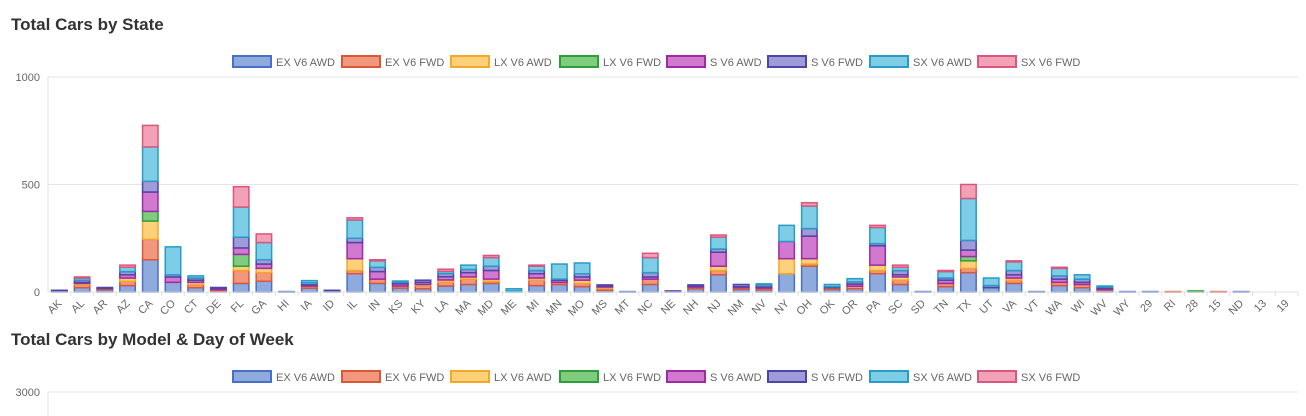 The image size is (1306, 416). Describe the element at coordinates (414, 63) in the screenshot. I see `state-legend-label-1: EX V6 FWD` at that location.